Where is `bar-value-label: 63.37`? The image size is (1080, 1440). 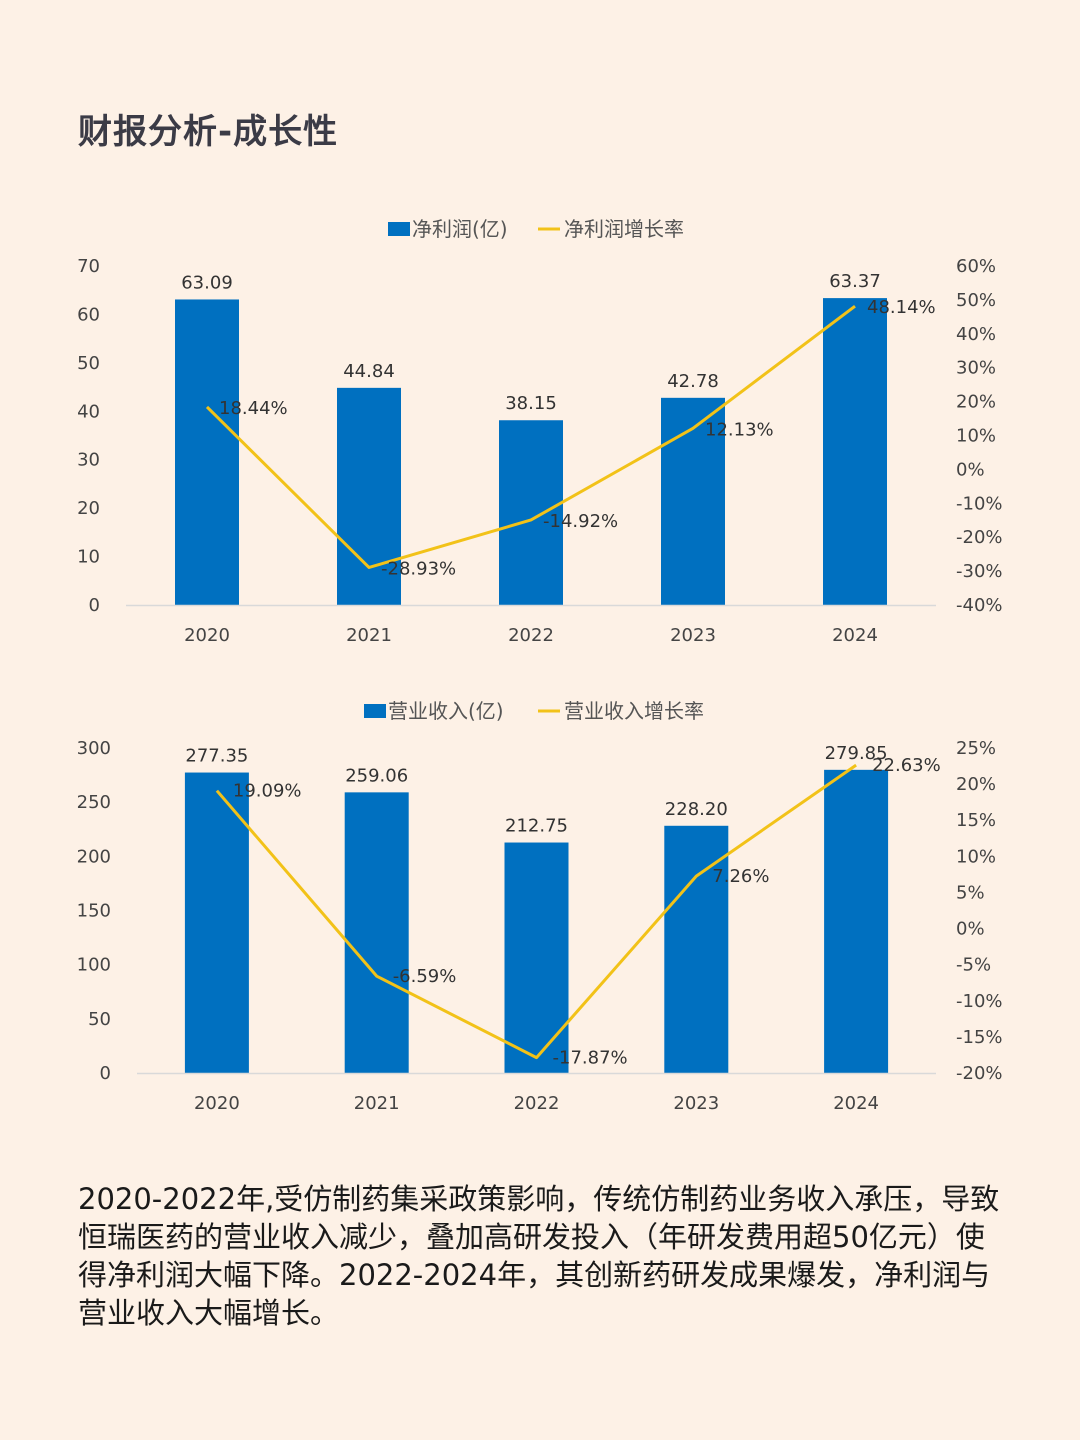
bar-value-label: 63.37 is located at coordinates (855, 281).